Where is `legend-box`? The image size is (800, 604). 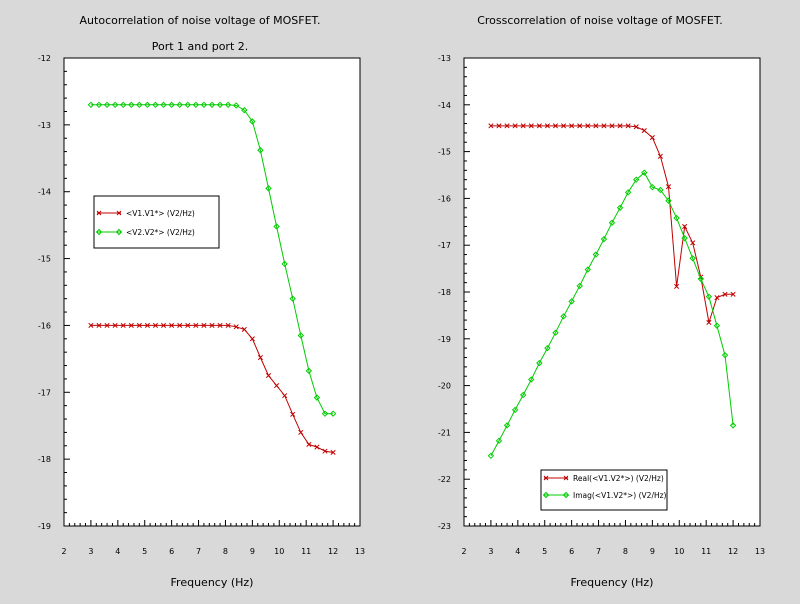
legend-box is located at coordinates (156, 222).